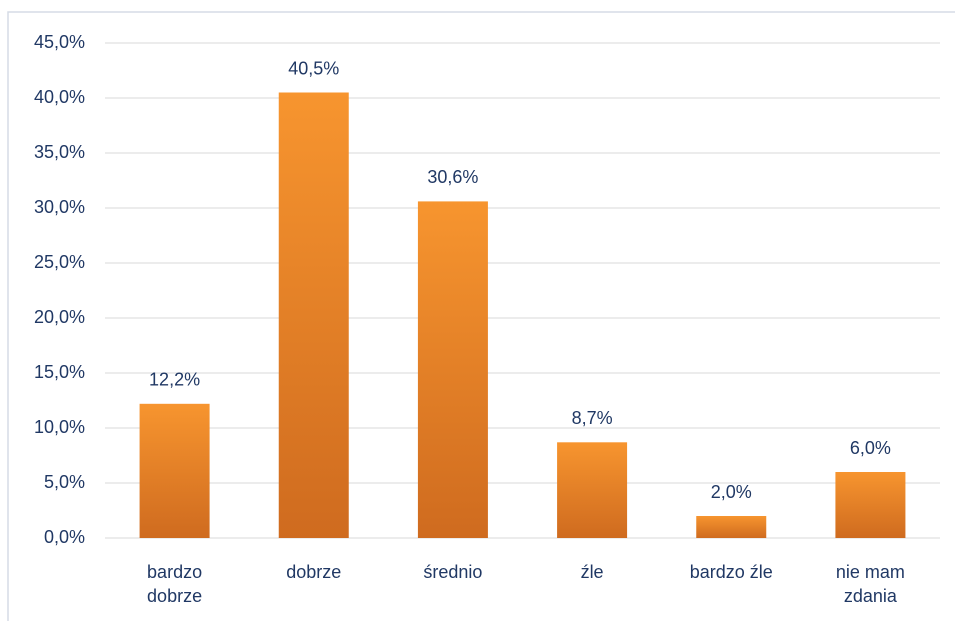  I want to click on x-tick-label: bardzo dobrze, so click(175, 584).